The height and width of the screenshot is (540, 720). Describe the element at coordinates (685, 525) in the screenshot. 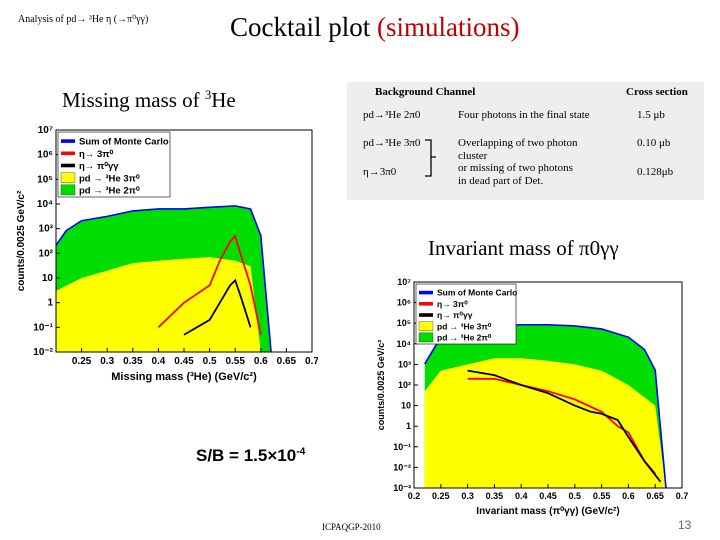

I see `page-number: 13` at that location.